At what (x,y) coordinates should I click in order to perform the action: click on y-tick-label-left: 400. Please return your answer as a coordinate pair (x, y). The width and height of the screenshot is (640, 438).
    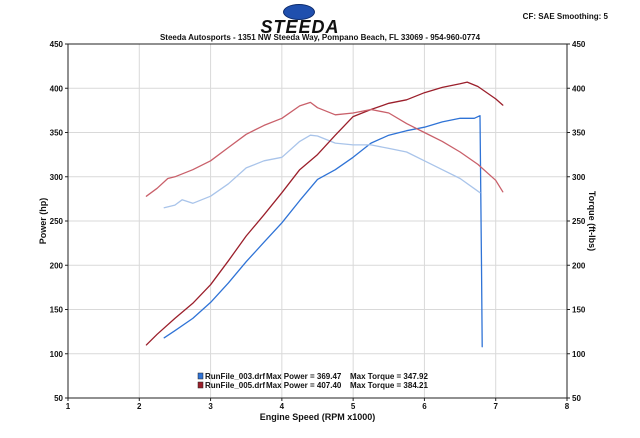
    Looking at the image, I should click on (57, 88).